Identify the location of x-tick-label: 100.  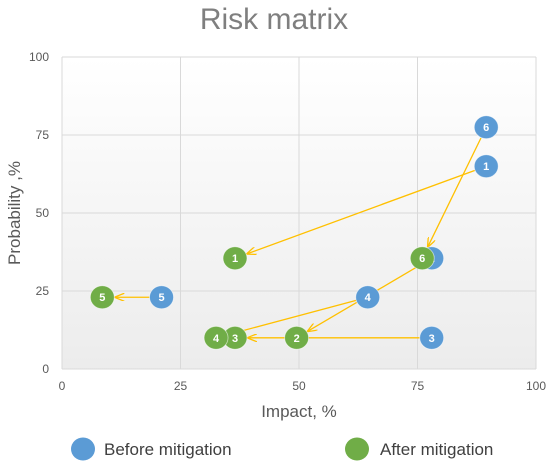
(536, 386).